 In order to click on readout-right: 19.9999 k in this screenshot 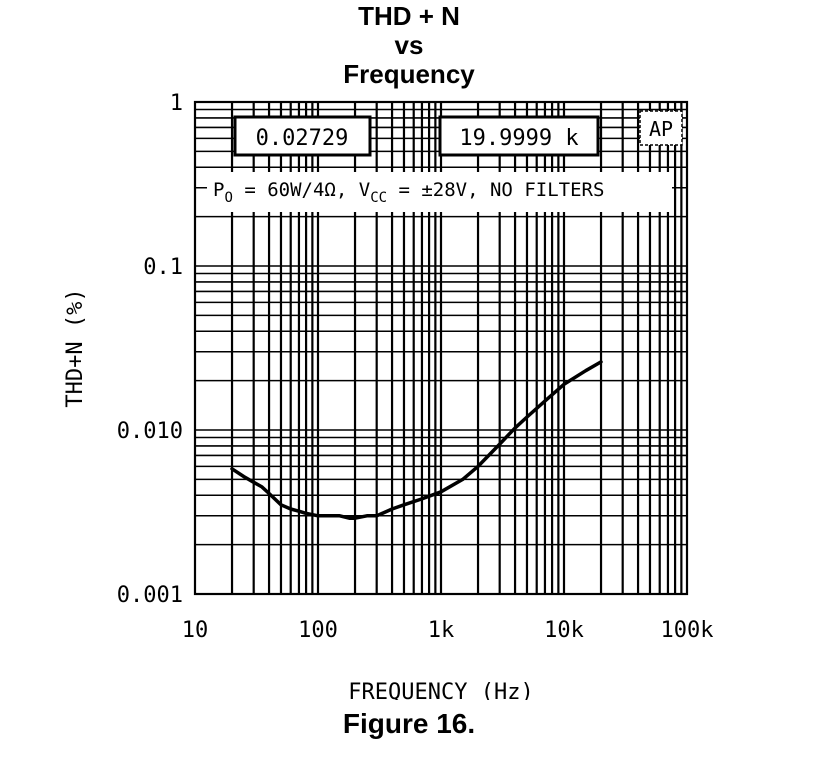, I will do `click(518, 138)`.